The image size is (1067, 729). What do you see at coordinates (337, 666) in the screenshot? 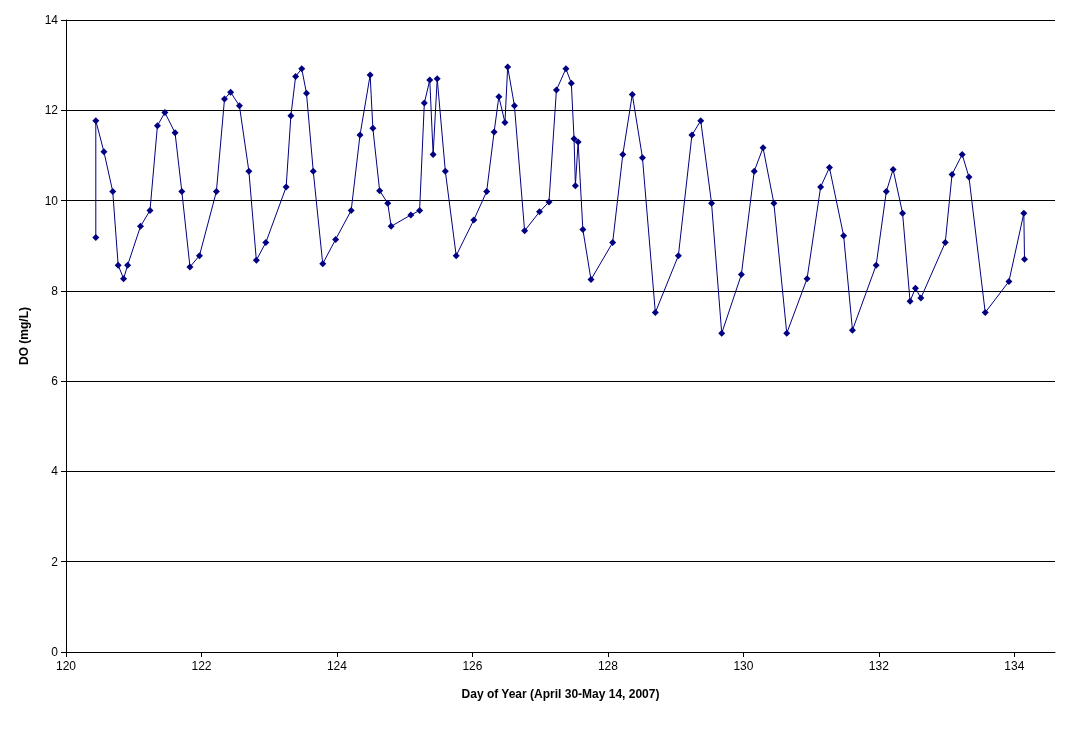
I see `x-tick-label: 124` at bounding box center [337, 666].